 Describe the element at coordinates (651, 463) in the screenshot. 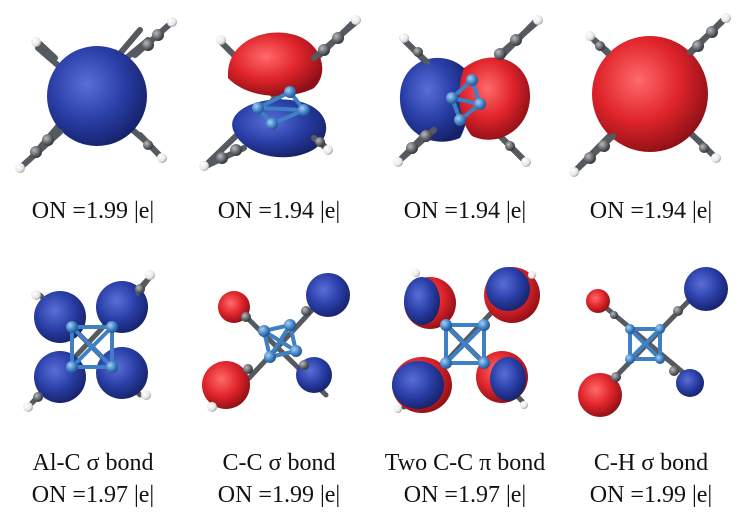

I see `bond-label: C-H σ bond` at that location.